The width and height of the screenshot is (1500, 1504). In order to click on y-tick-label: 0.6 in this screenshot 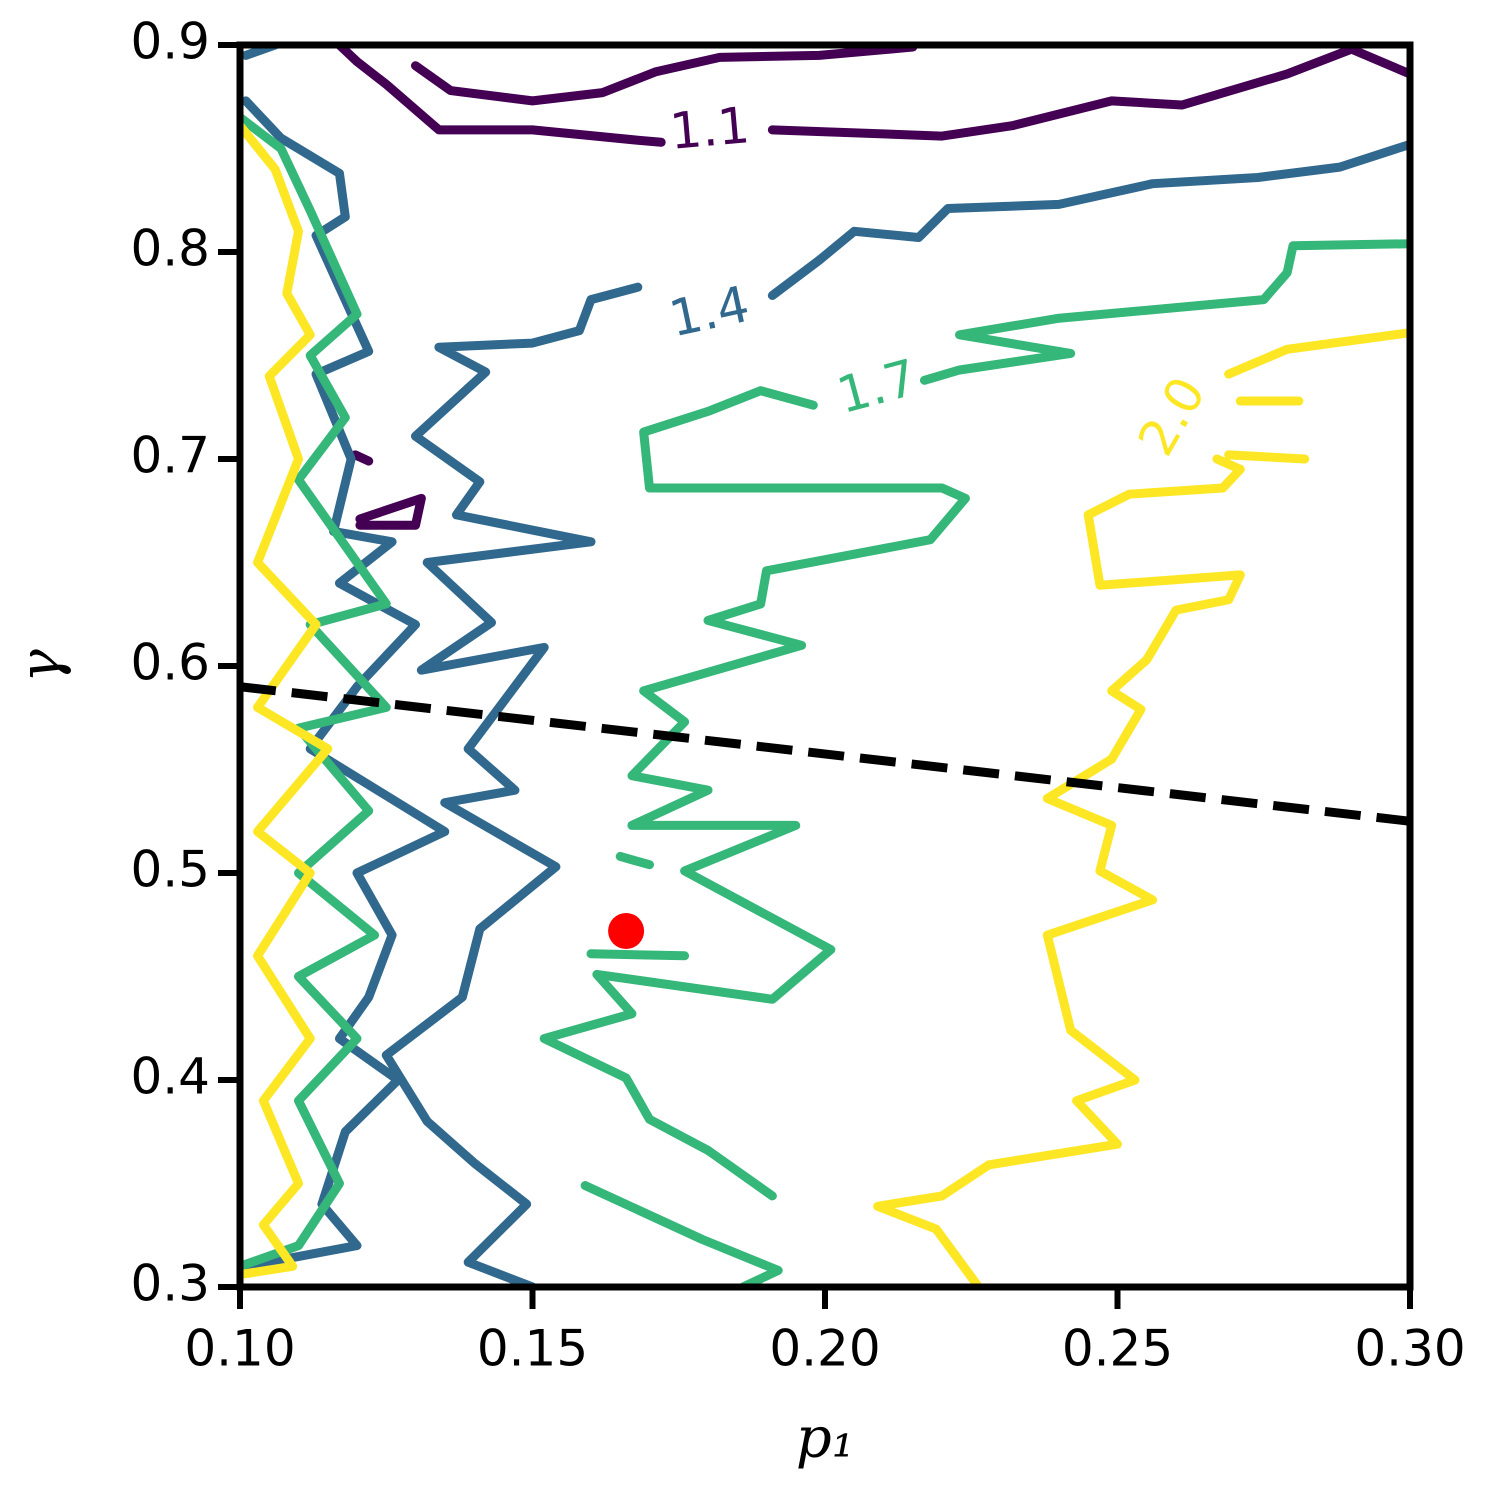, I will do `click(170, 663)`.